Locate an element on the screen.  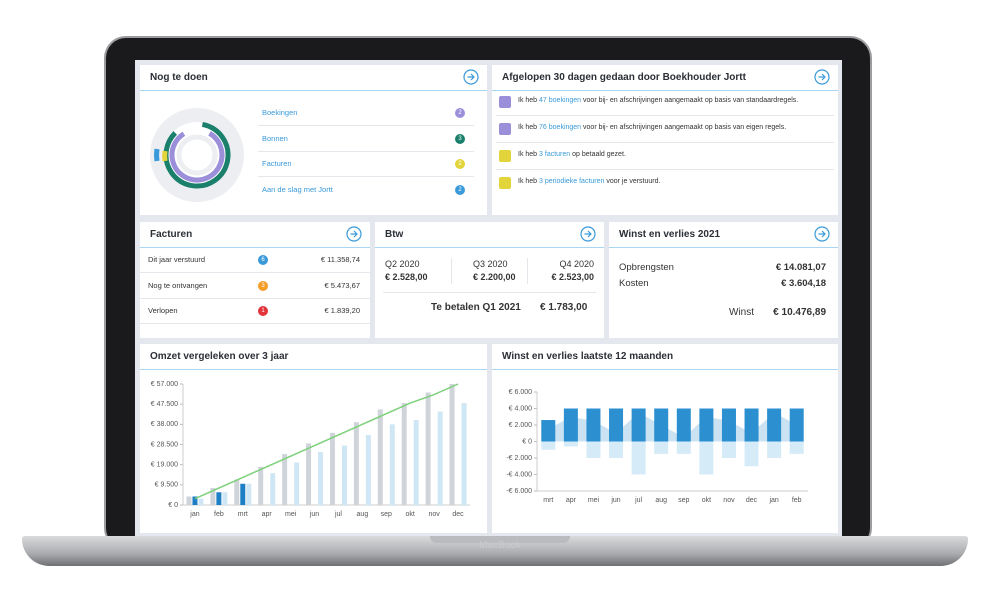
activity-icon is located at coordinates (505, 129).